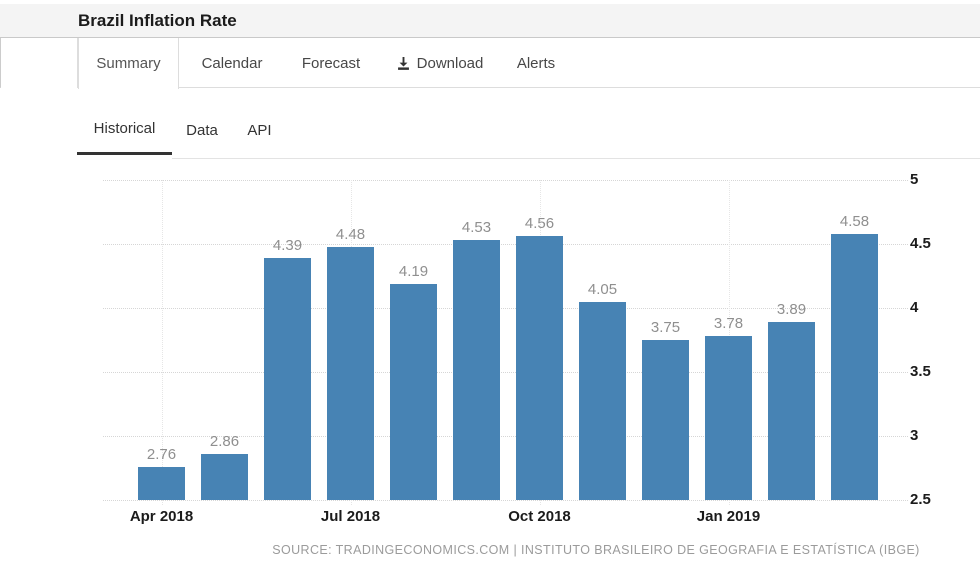 The width and height of the screenshot is (980, 567). I want to click on bar-value-label: 2.86, so click(224, 441).